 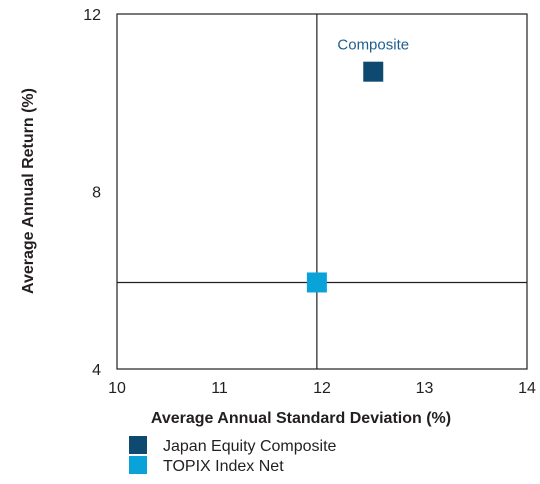 What do you see at coordinates (373, 71) in the screenshot?
I see `point-japan-equity-composite` at bounding box center [373, 71].